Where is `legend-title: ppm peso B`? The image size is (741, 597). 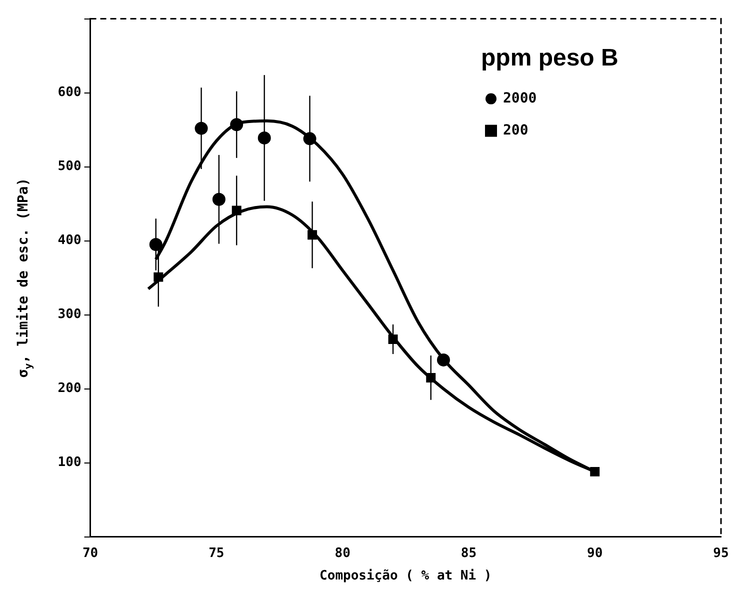 legend-title: ppm peso B is located at coordinates (549, 58).